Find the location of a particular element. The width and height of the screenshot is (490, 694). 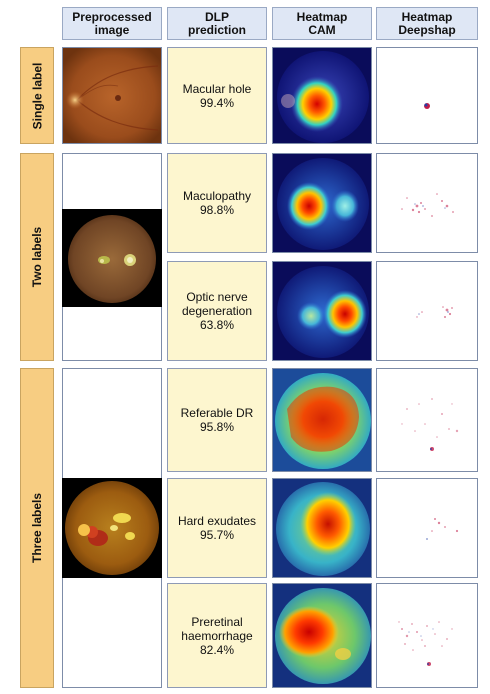

deepshap-heatmap-maculopathy is located at coordinates (427, 203).